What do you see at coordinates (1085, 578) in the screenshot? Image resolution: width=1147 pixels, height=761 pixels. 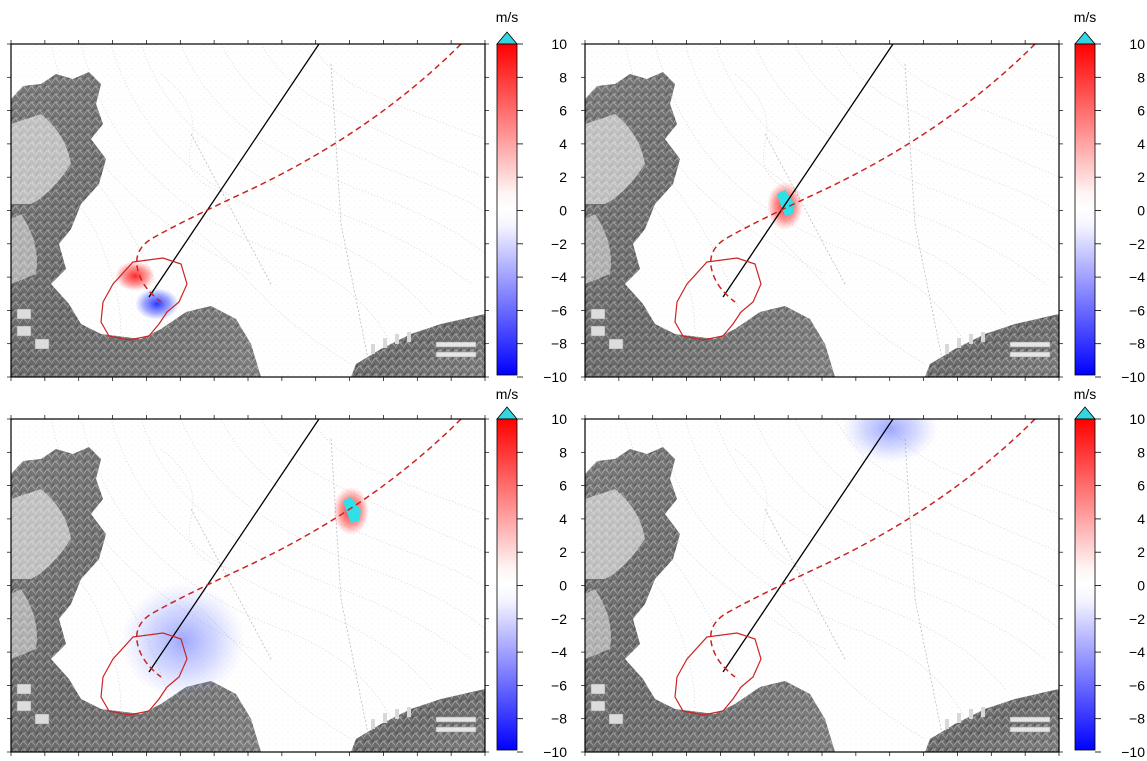 I see `colorbar-bottom-right` at bounding box center [1085, 578].